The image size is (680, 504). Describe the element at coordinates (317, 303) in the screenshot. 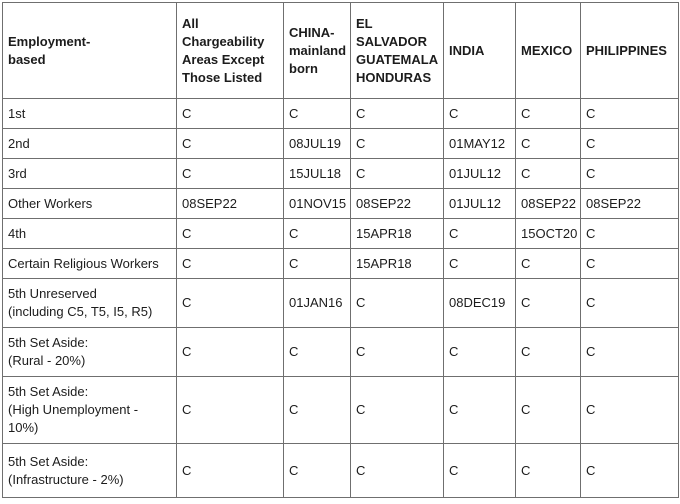

I see `date-cell: 01JAN16` at that location.